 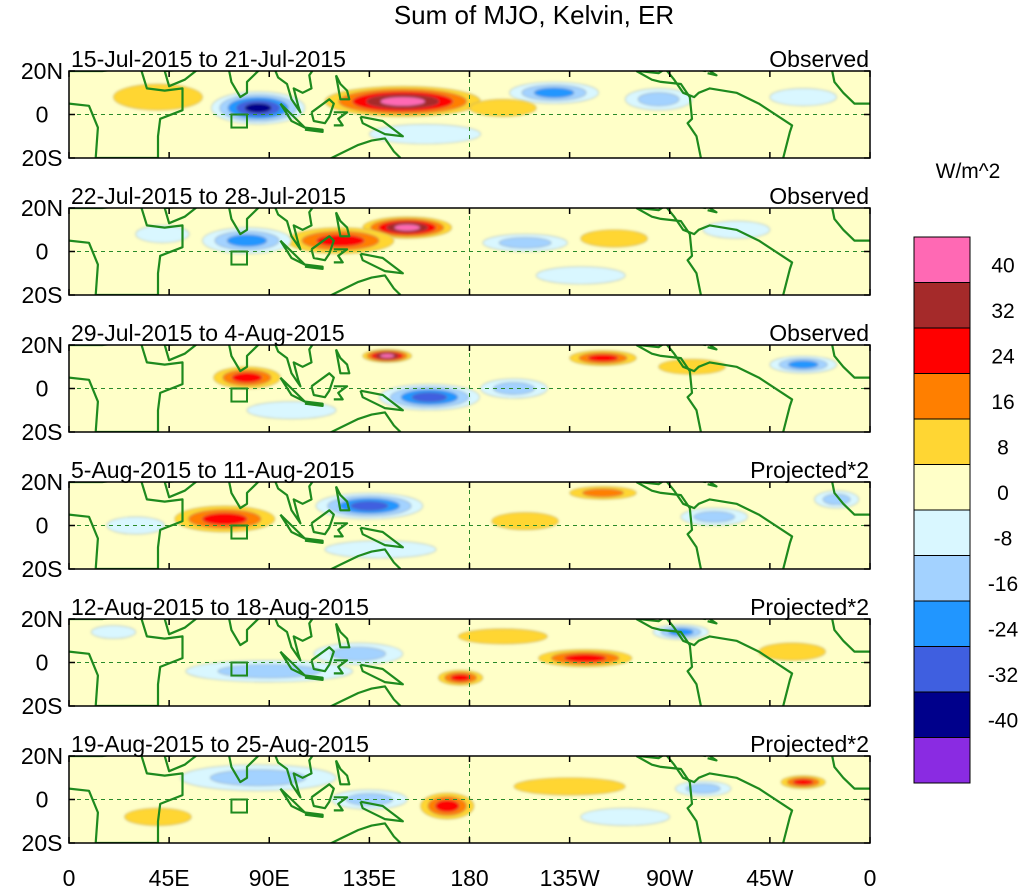 I want to click on anomaly-field, so click(x=469, y=662).